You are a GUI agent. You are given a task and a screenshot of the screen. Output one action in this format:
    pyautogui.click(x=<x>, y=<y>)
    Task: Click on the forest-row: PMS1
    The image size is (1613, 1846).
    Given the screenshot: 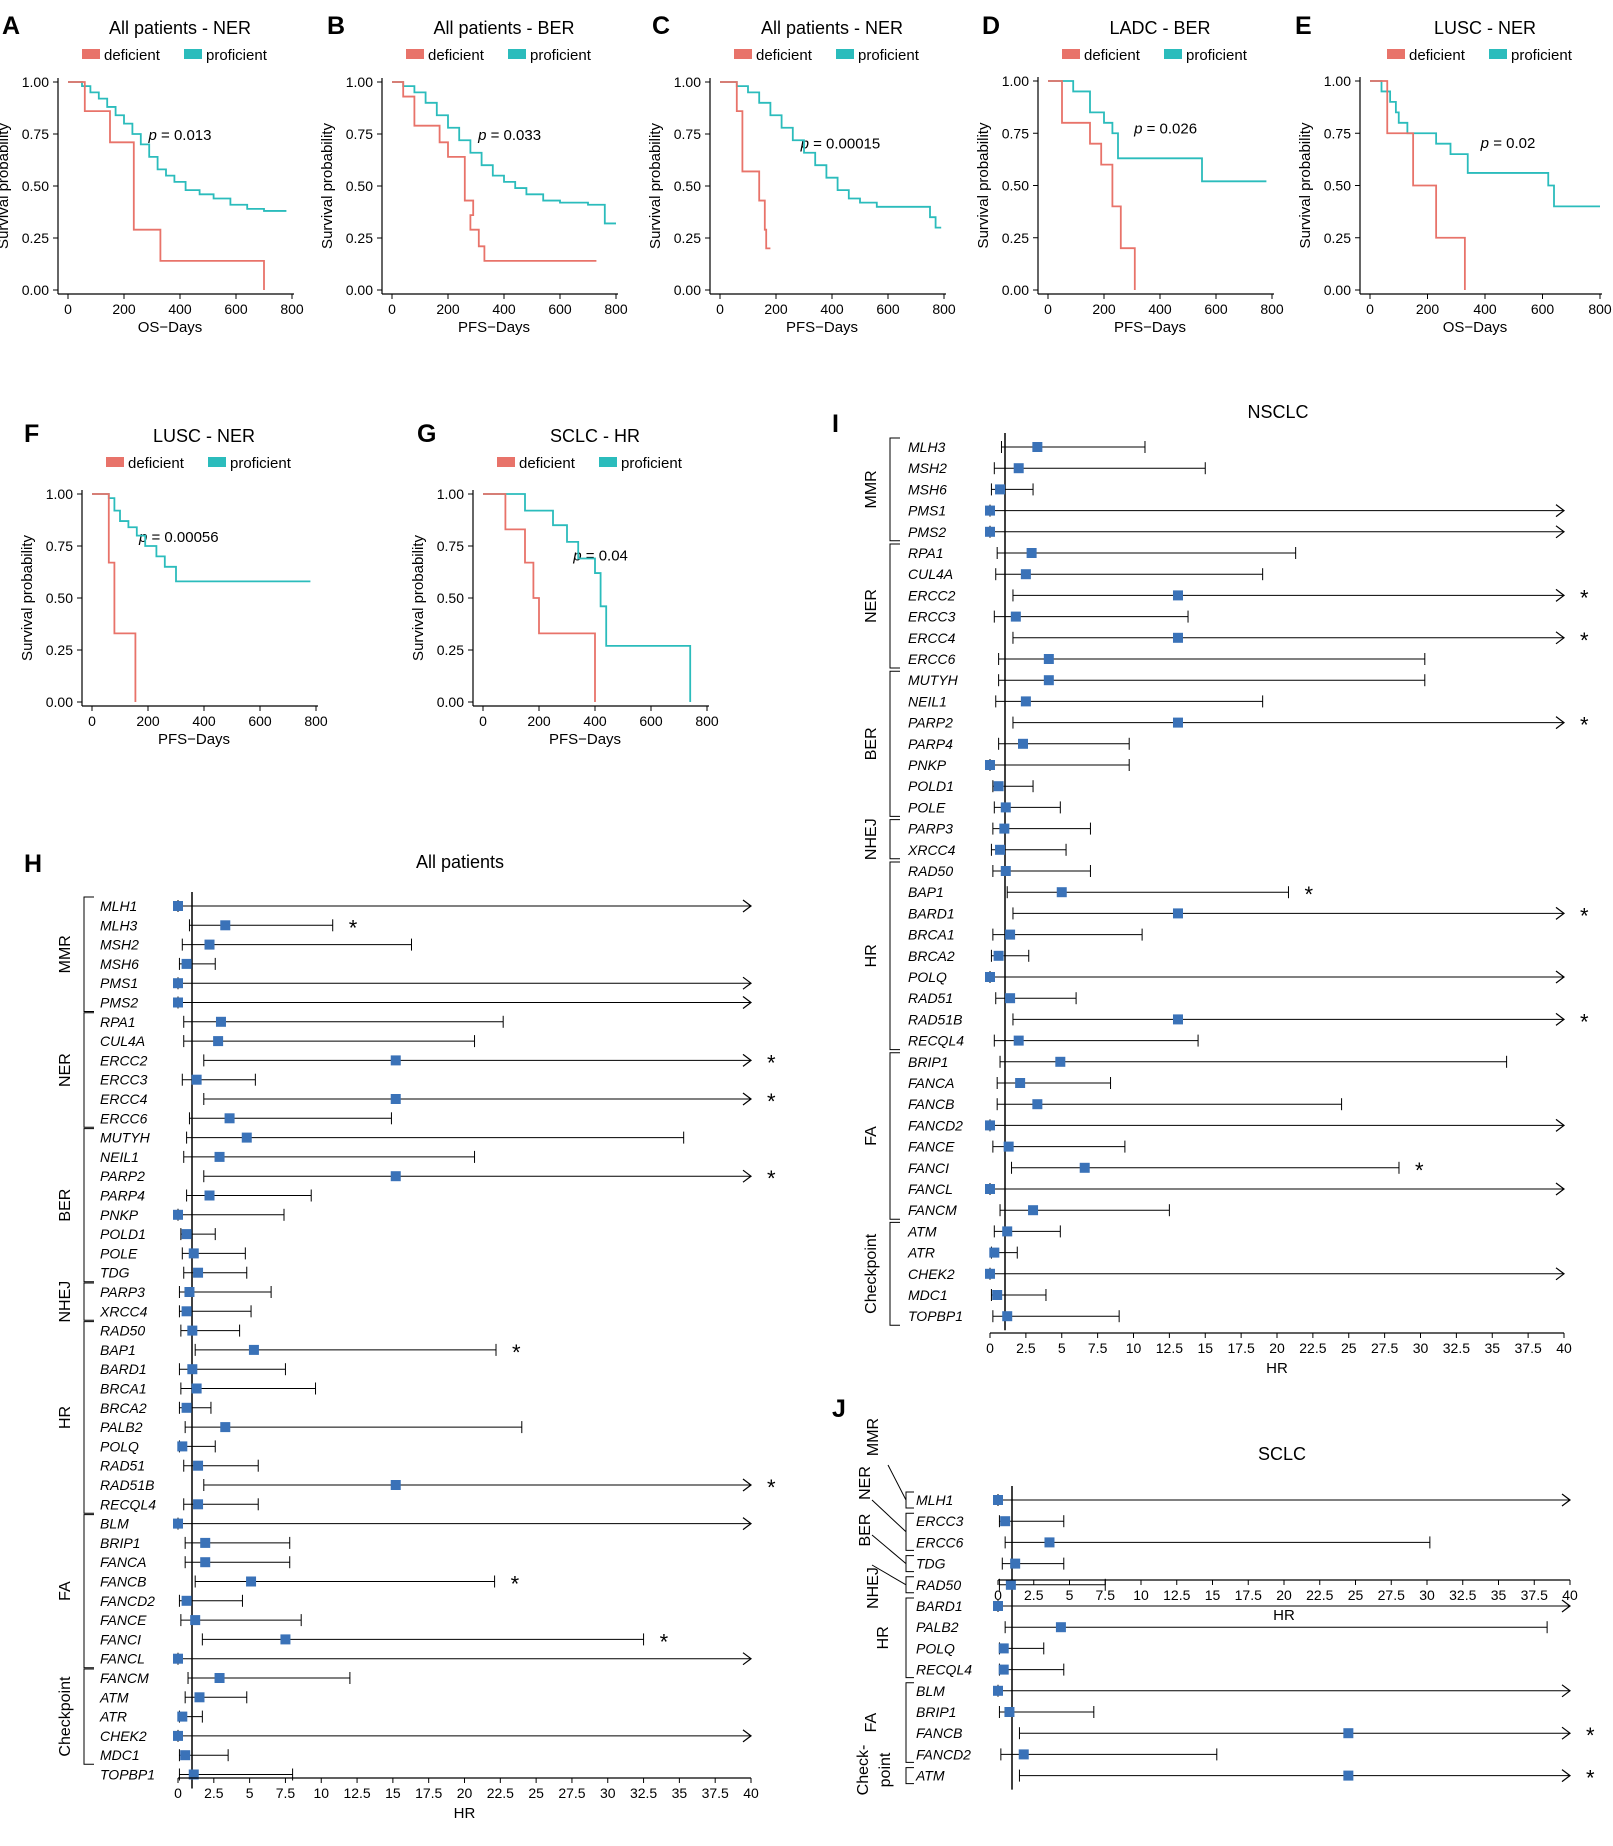 What is the action you would take?
    pyautogui.click(x=1236, y=511)
    